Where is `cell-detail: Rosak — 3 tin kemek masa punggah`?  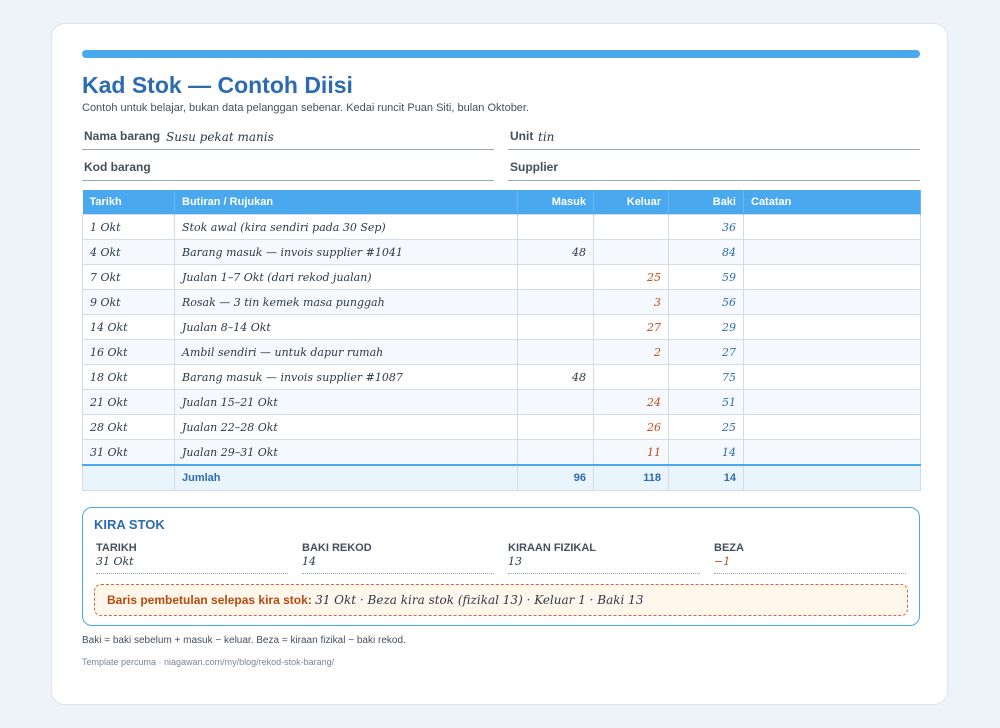 cell-detail: Rosak — 3 tin kemek masa punggah is located at coordinates (346, 302).